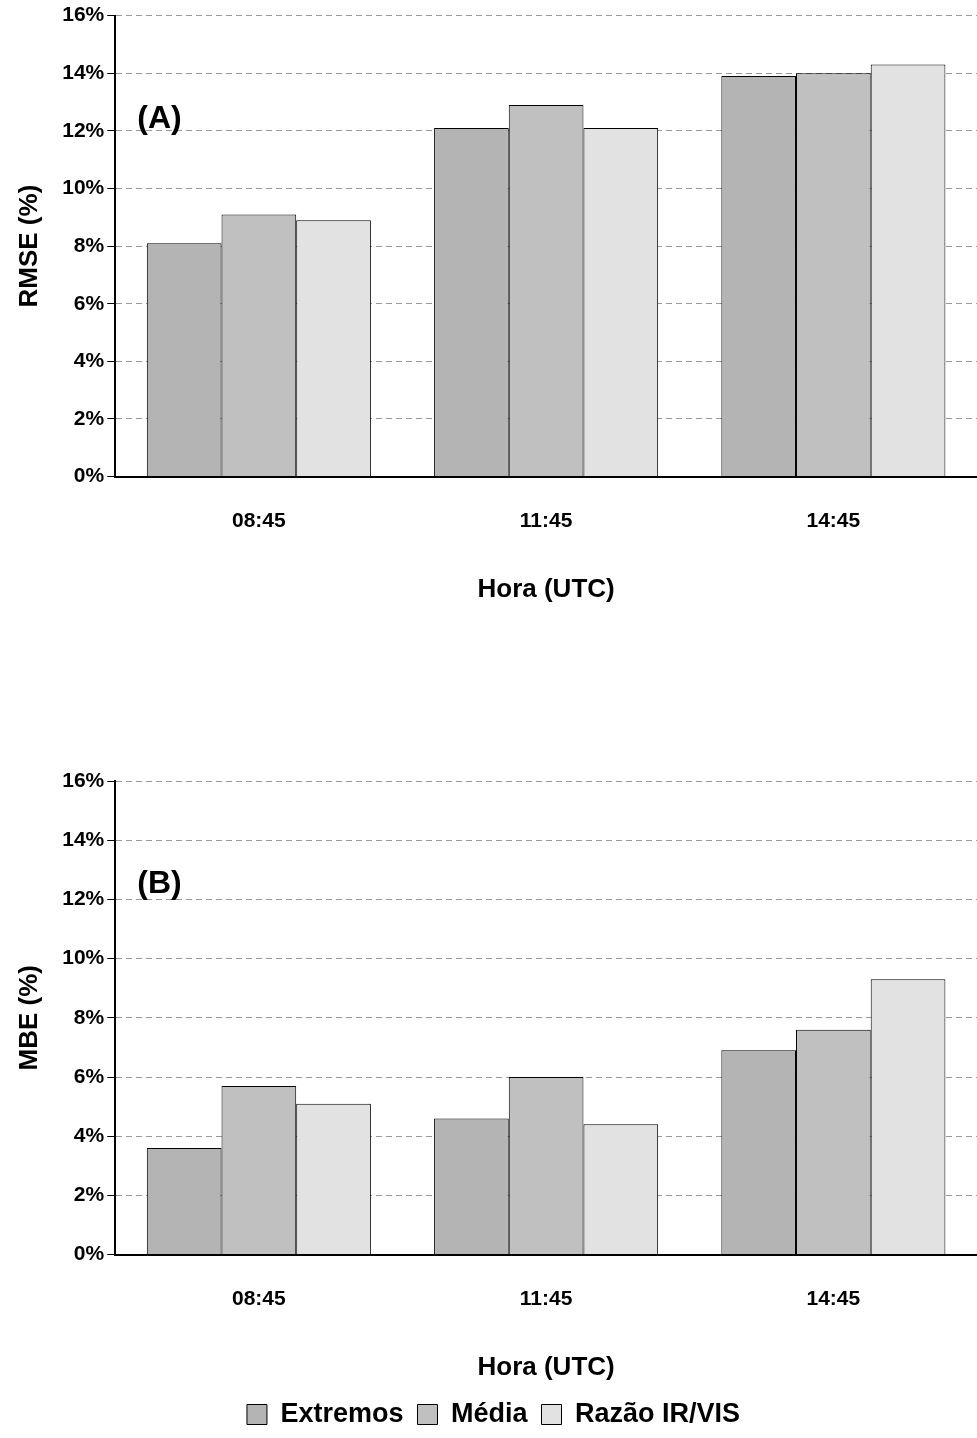 The image size is (977, 1438). Describe the element at coordinates (490, 1412) in the screenshot. I see `legend-label: Média` at that location.